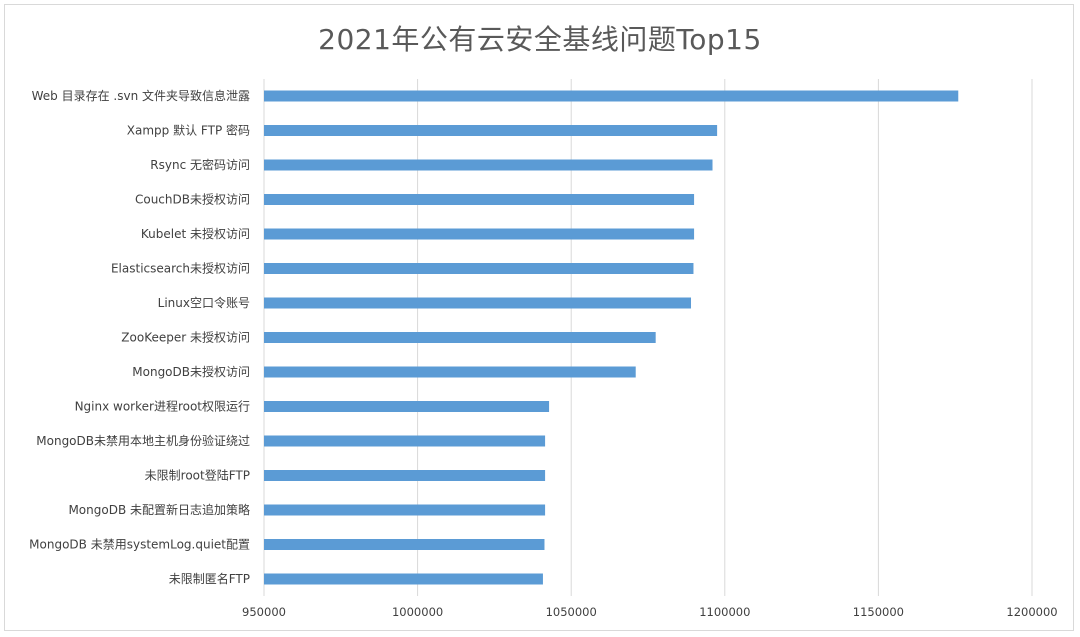 The height and width of the screenshot is (637, 1080). I want to click on chart-title: 2021年公有云安全基线问题Top15, so click(540, 39).